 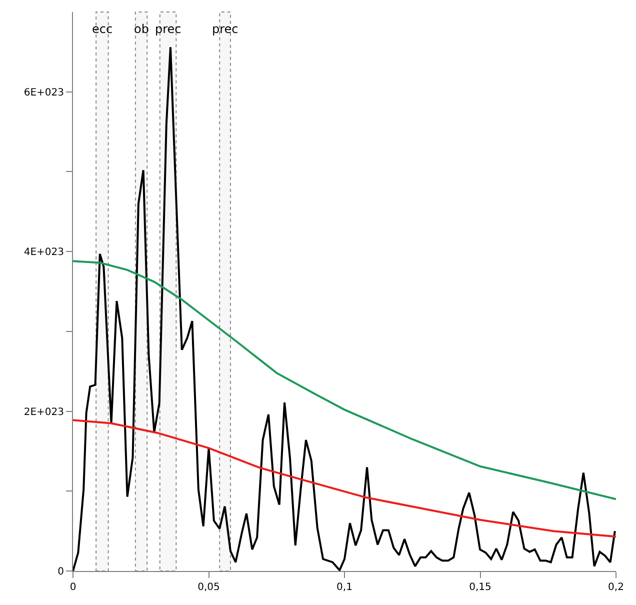 I want to click on y-tick-label: 0, so click(x=61, y=572).